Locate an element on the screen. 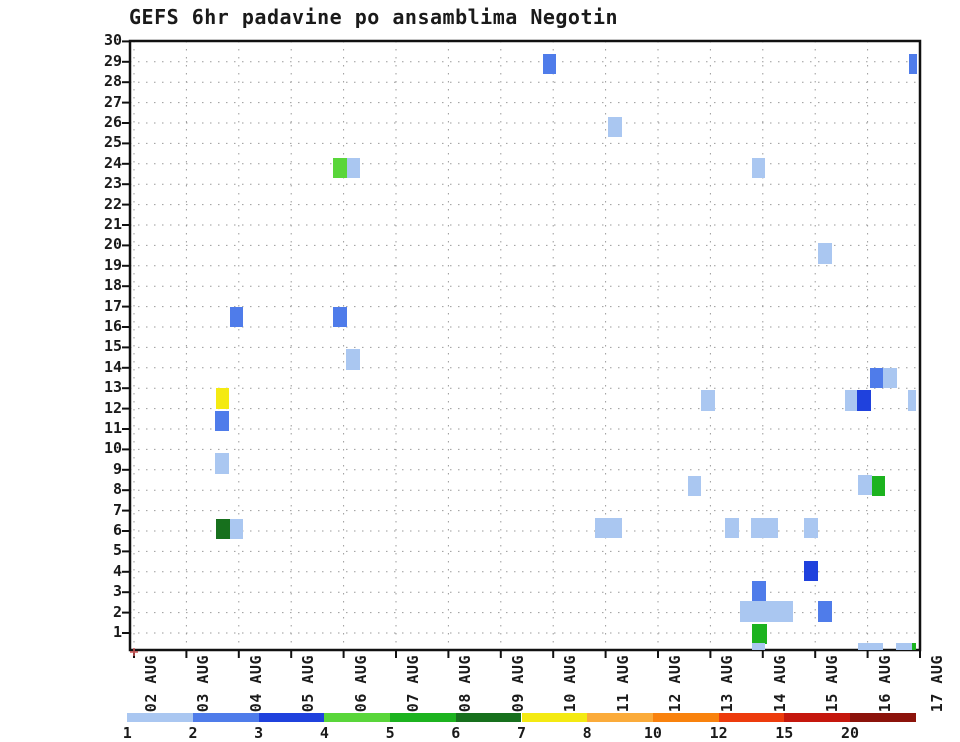  x-tick-label: 02 AUG is located at coordinates (151, 684).